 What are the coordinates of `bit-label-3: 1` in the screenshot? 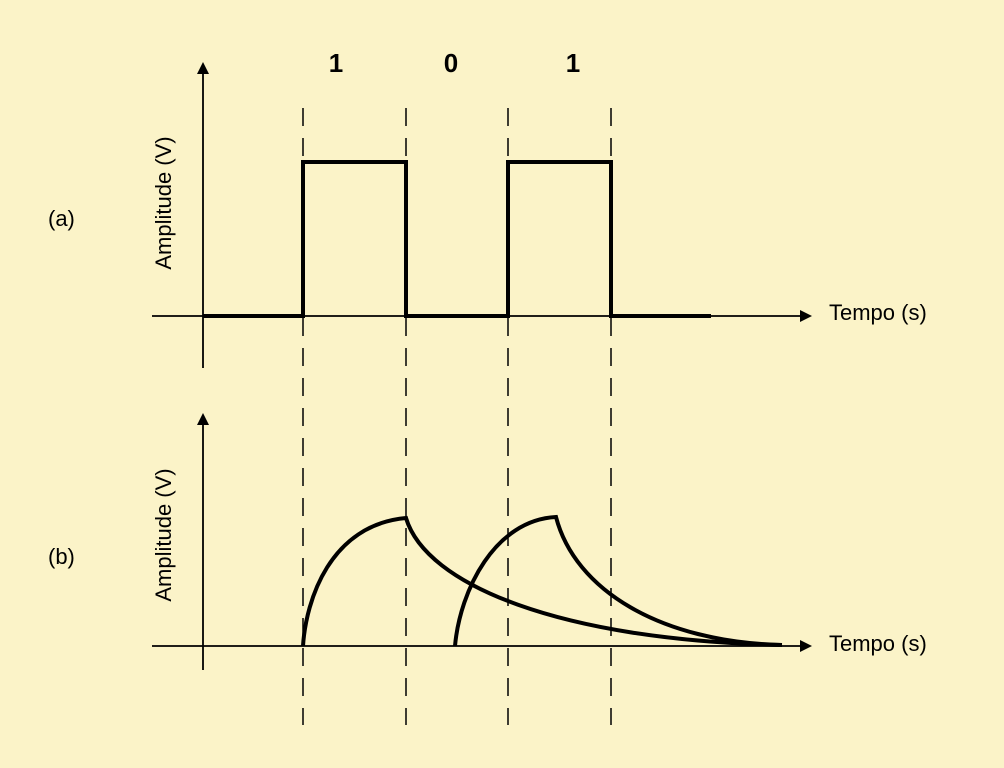 It's located at (573, 63).